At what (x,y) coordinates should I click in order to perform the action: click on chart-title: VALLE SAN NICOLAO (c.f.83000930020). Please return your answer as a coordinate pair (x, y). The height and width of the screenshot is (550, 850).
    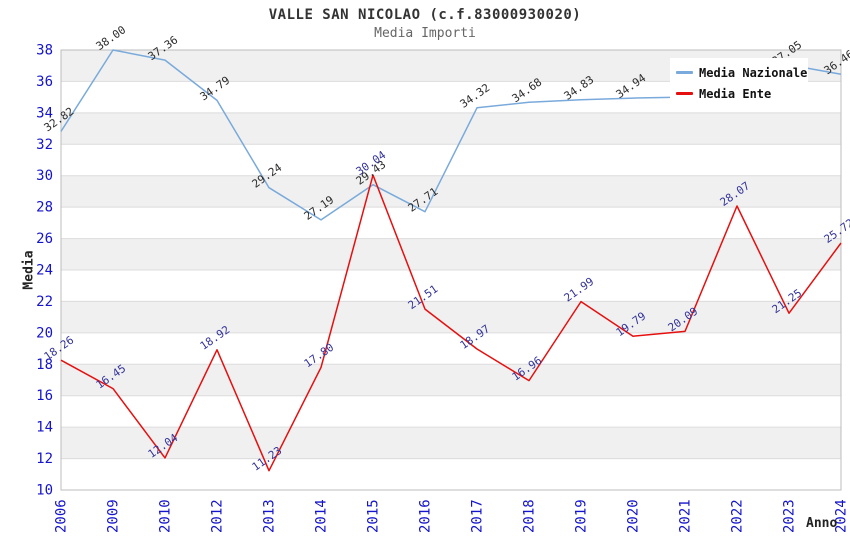
    Looking at the image, I should click on (425, 15).